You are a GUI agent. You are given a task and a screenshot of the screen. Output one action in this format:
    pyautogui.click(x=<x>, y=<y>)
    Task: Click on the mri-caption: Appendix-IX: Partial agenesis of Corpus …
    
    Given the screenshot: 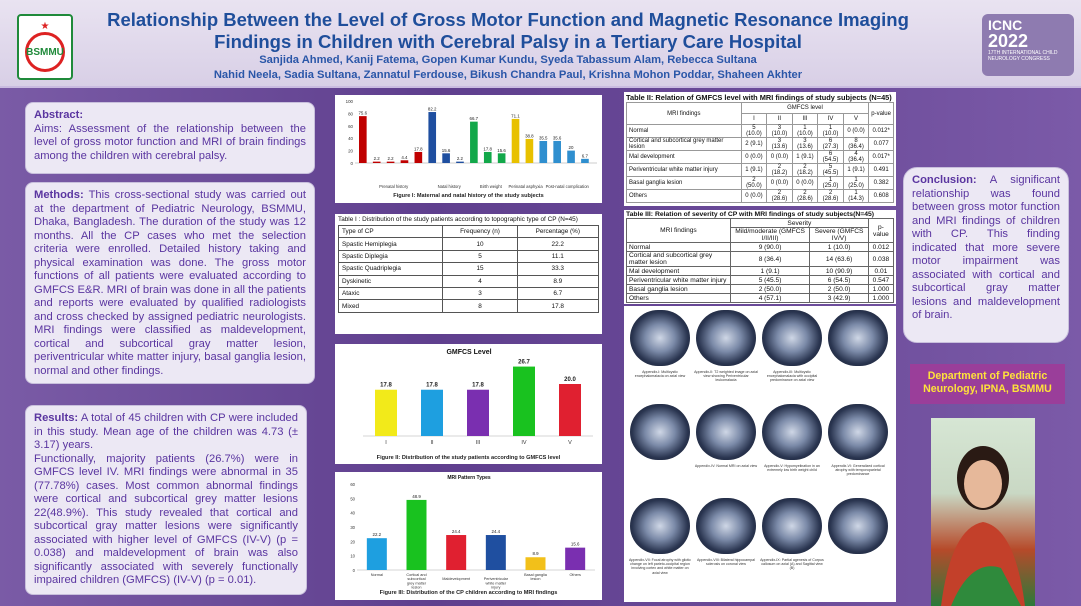 What is the action you would take?
    pyautogui.click(x=792, y=564)
    